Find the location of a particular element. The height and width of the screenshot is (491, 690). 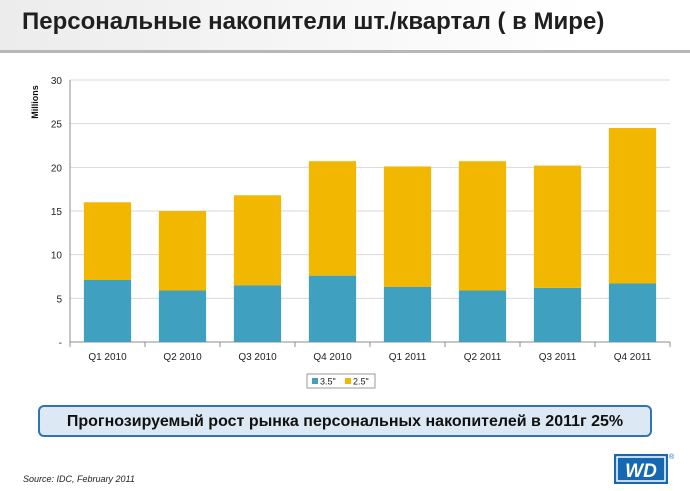

x-tick-label: Q4 2010 is located at coordinates (332, 357).